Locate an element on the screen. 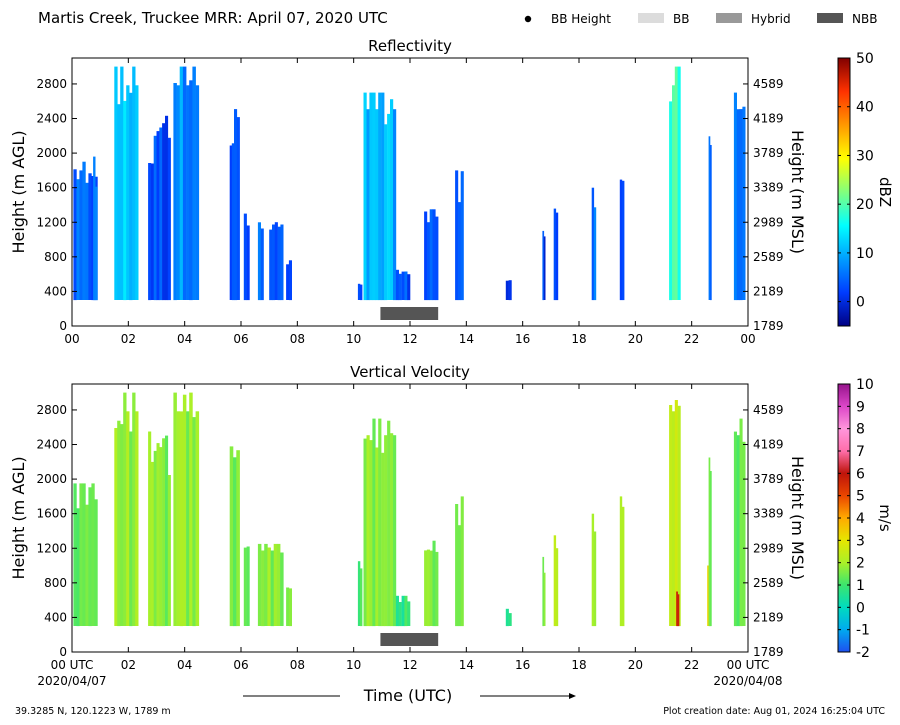 The width and height of the screenshot is (900, 725). colorbar-tick-label: 7 is located at coordinates (860, 452).